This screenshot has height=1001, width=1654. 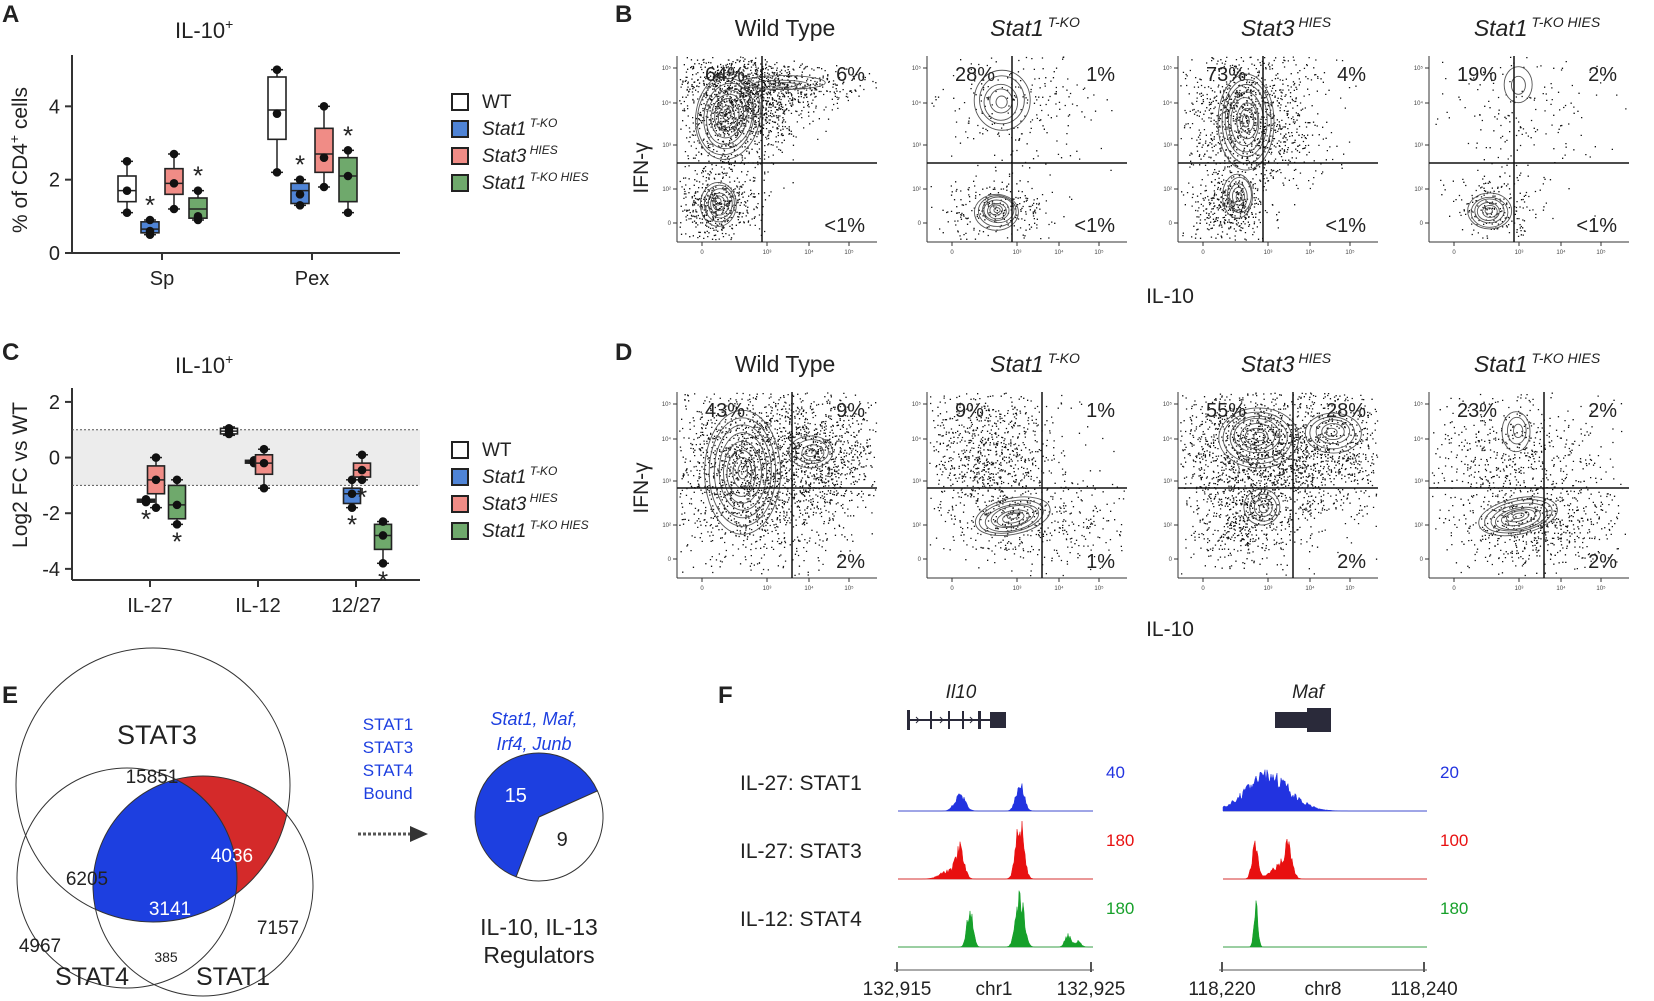 What do you see at coordinates (54, 181) in the screenshot?
I see `y-tick-label: 2` at bounding box center [54, 181].